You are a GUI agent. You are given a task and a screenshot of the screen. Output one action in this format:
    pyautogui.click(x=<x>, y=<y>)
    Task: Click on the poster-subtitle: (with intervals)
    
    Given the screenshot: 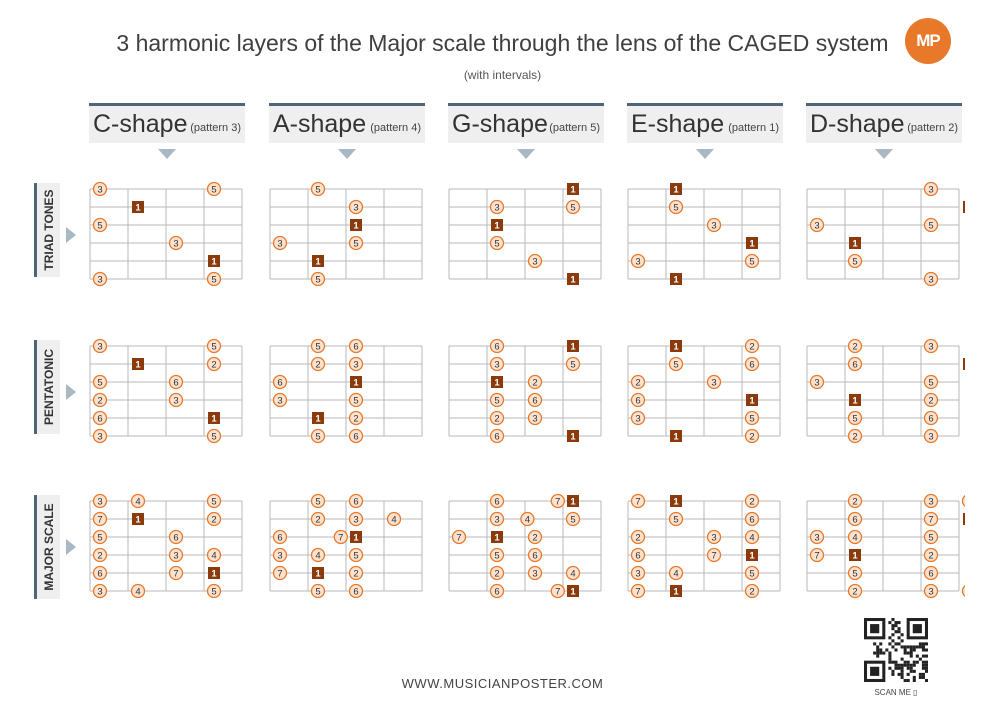 What is the action you would take?
    pyautogui.click(x=502, y=75)
    